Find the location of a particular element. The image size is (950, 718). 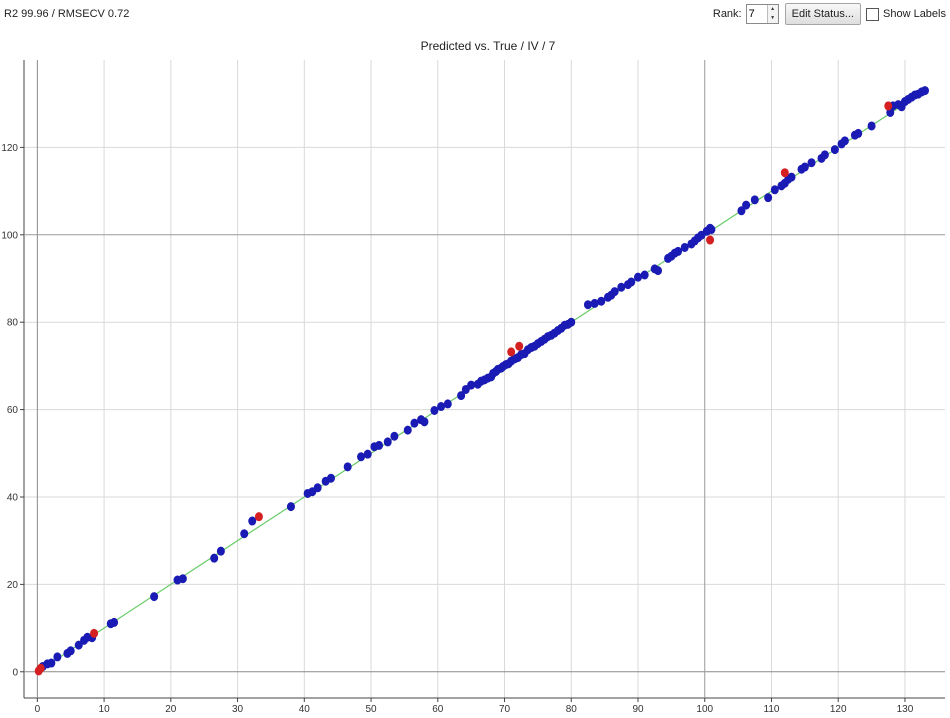

x-tick-label: 100 is located at coordinates (704, 709).